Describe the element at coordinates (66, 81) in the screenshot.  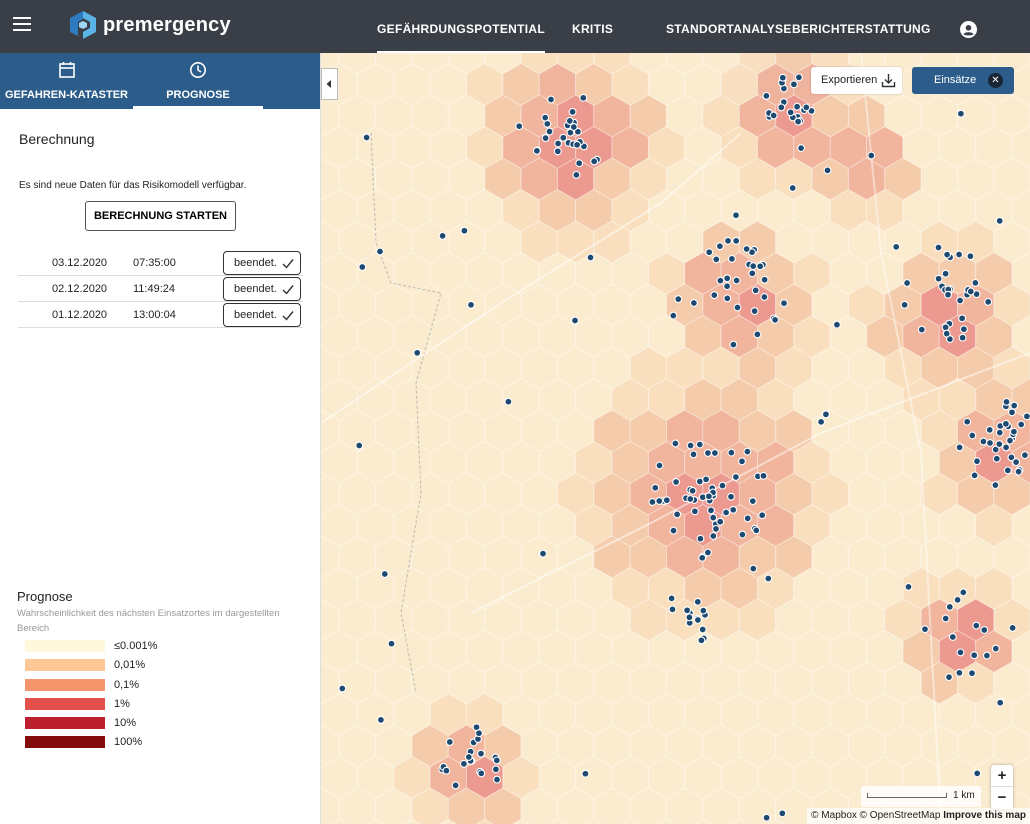
I see `tab-gefahren-kataster: GEFAHREN-KATASTER` at that location.